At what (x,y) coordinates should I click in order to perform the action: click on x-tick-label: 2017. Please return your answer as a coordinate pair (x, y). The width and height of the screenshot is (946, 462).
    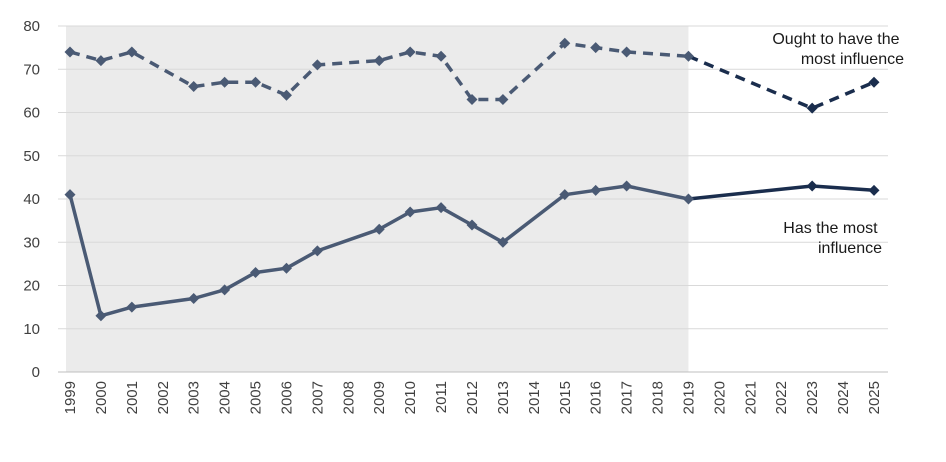
    Looking at the image, I should click on (627, 397).